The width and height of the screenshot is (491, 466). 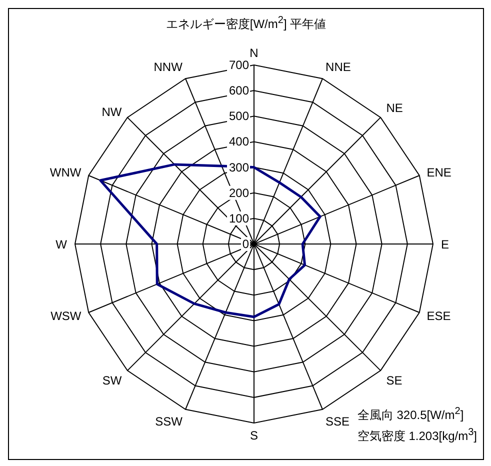 What do you see at coordinates (112, 381) in the screenshot?
I see `spoke-label: SW` at bounding box center [112, 381].